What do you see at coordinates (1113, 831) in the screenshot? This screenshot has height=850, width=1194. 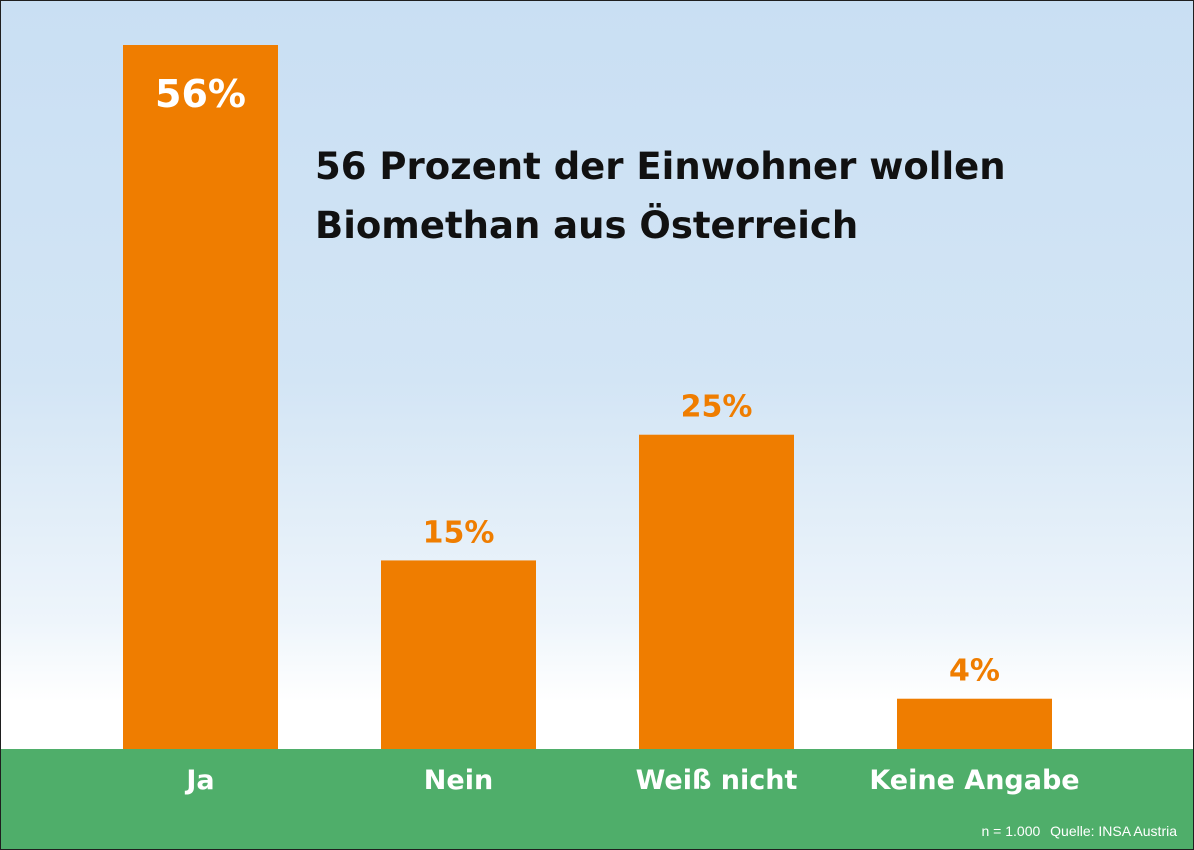 I see `source-note: Quelle: INSA Austria` at bounding box center [1113, 831].